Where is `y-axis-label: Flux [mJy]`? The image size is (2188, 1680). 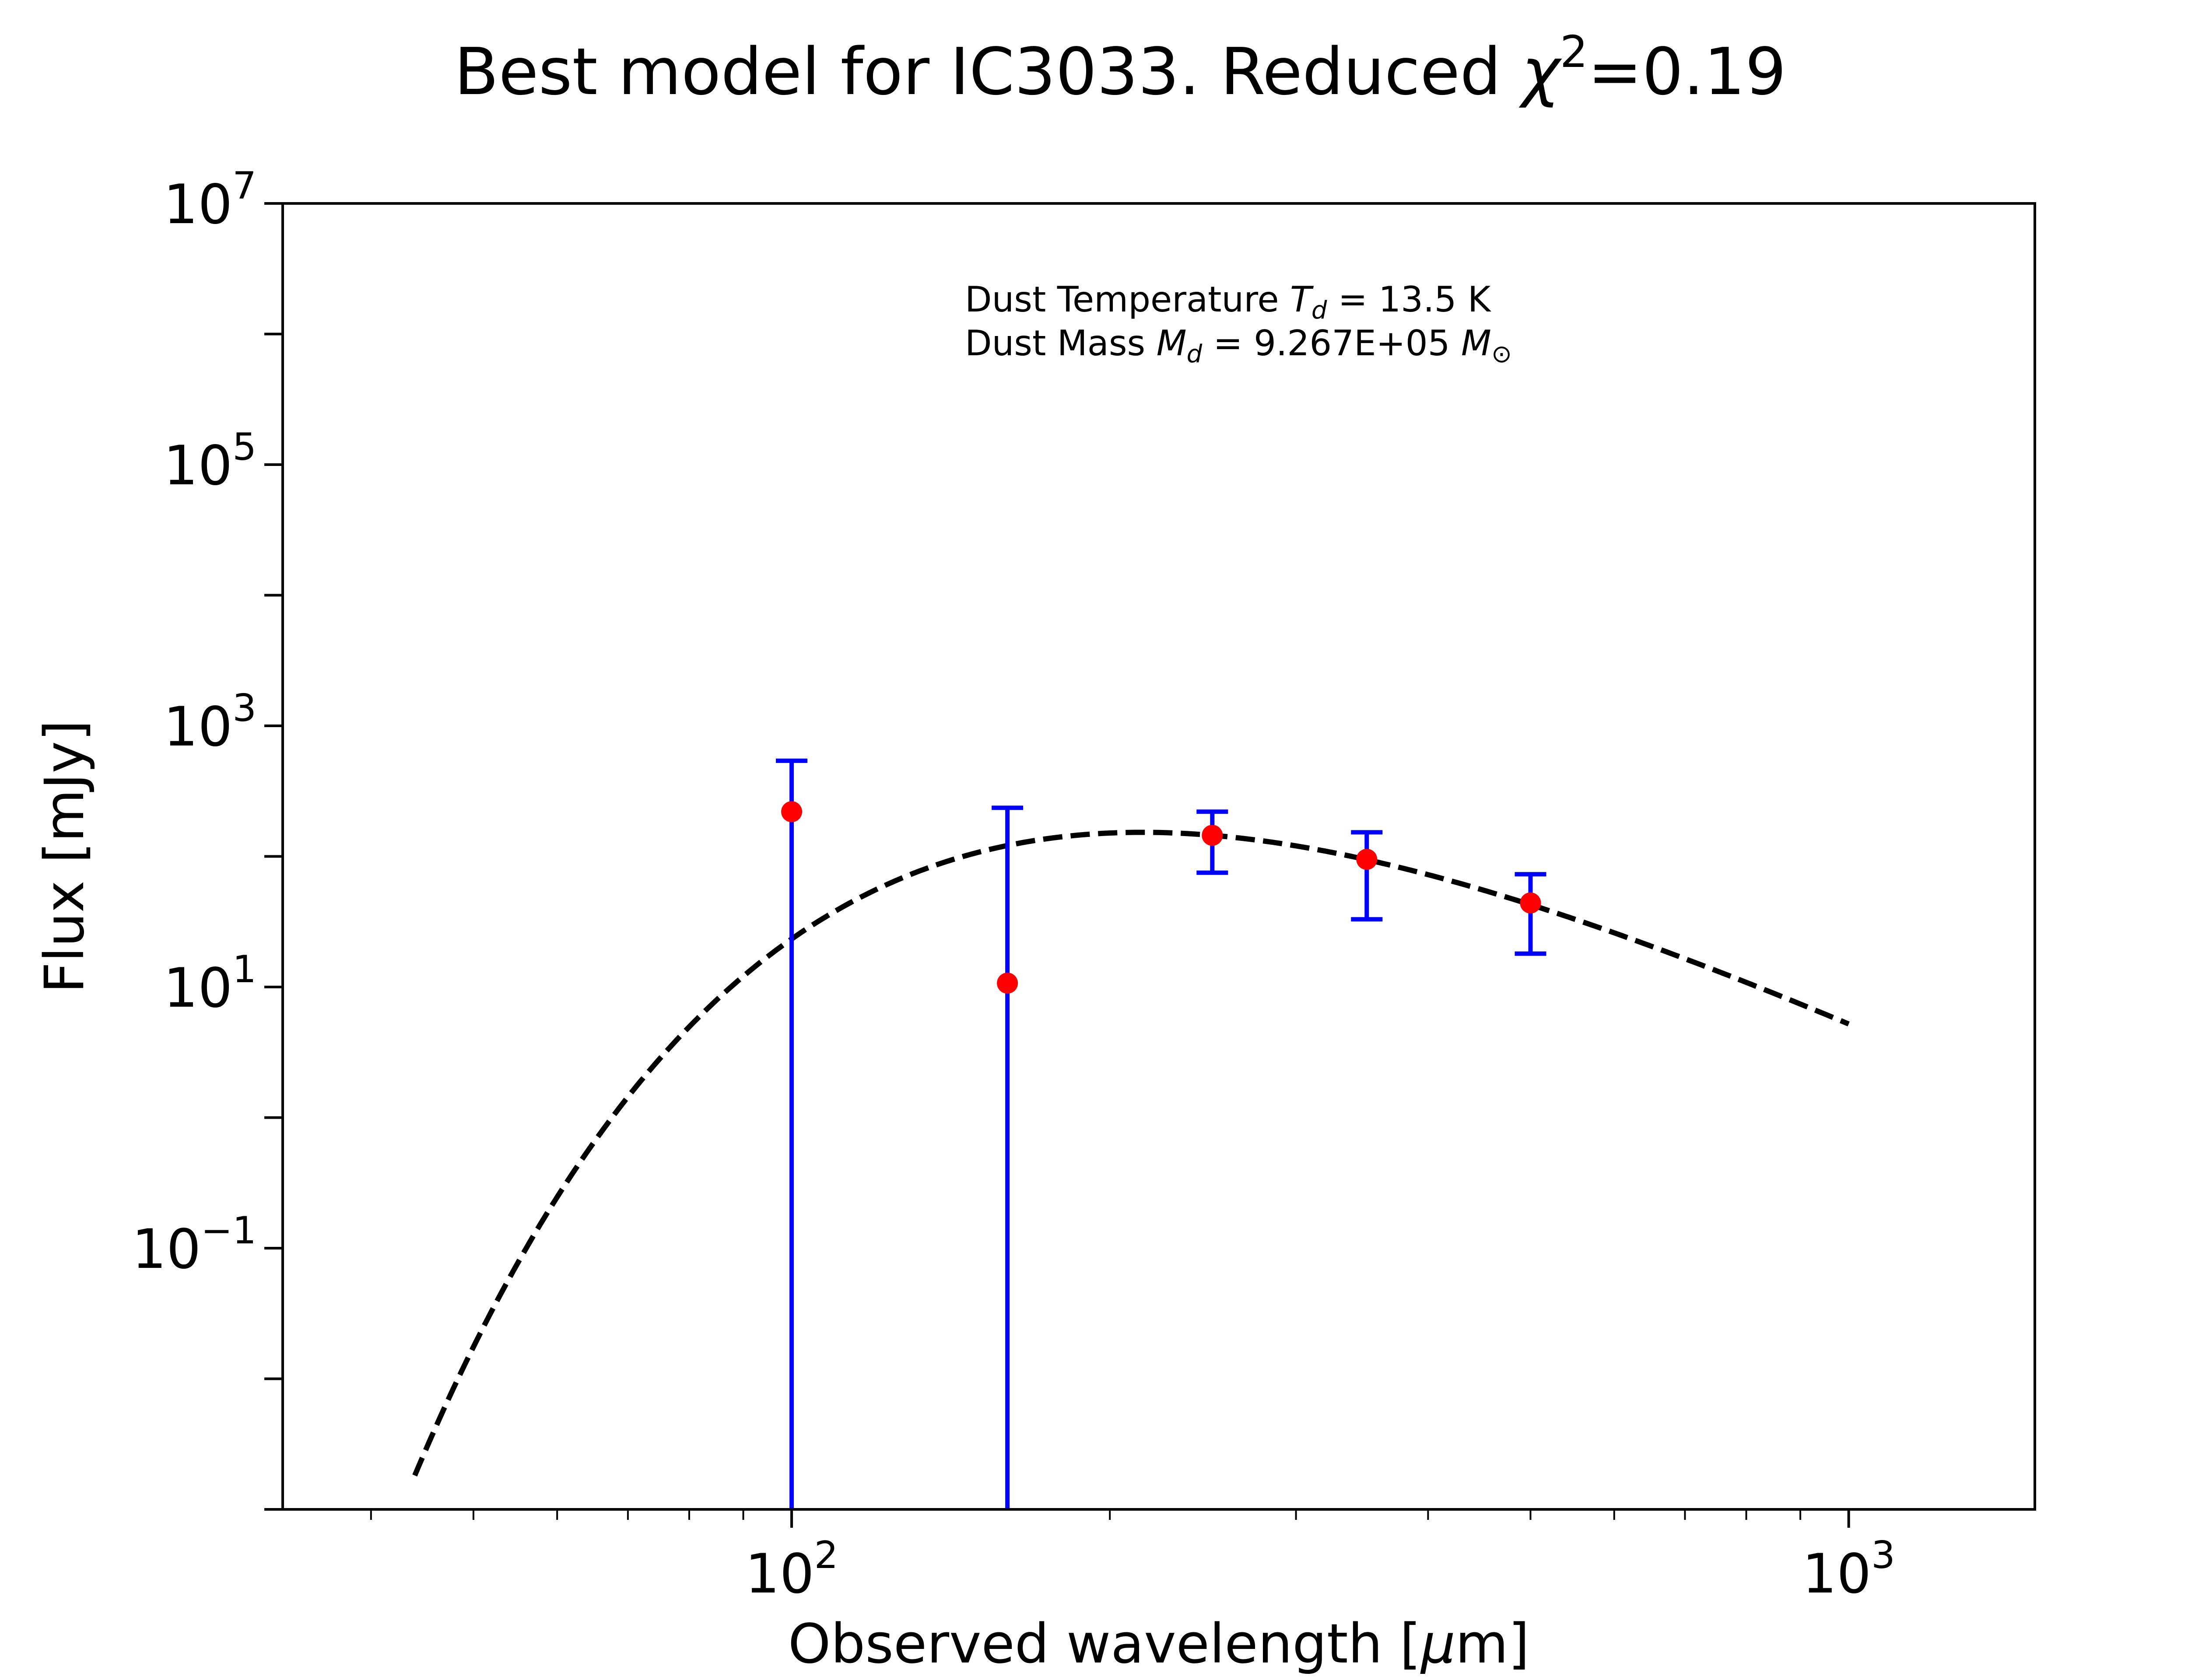 y-axis-label: Flux [mJy] is located at coordinates (64, 857).